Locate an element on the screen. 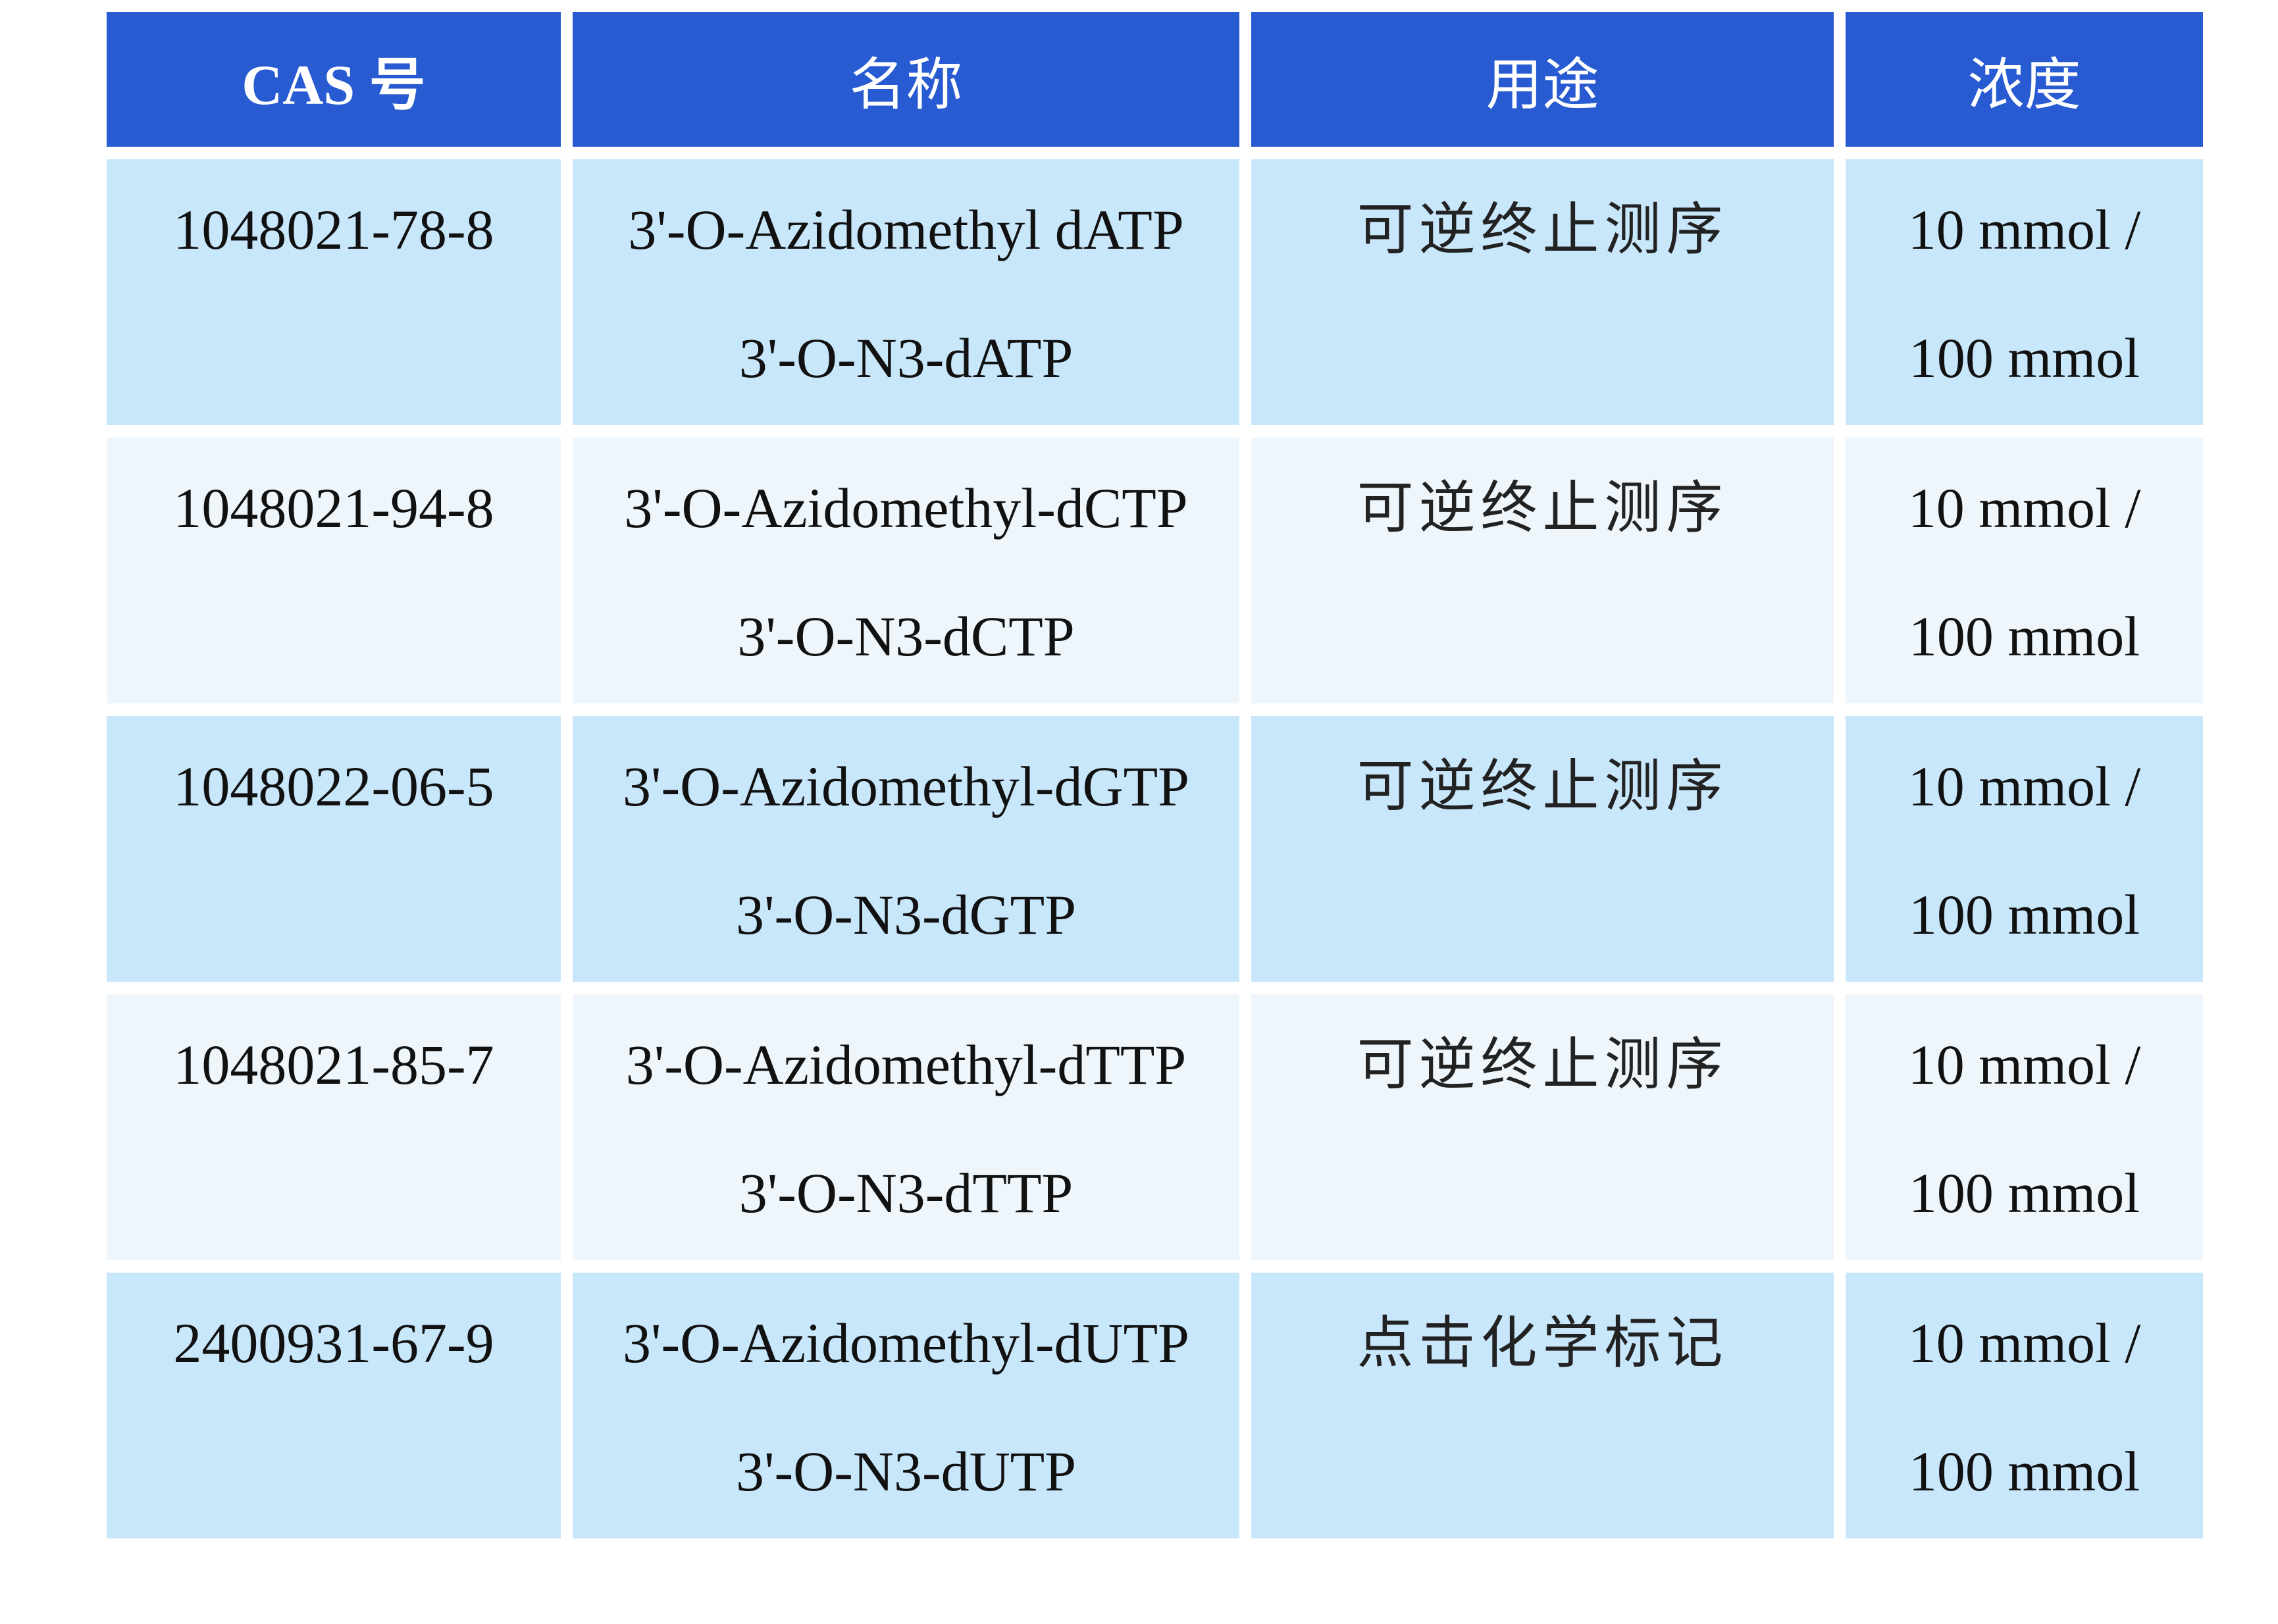 This screenshot has width=2278, height=1624. name-cell: 3'-O-Azidomethyl-dTTP 3'-O-N3-dTTP is located at coordinates (906, 1127).